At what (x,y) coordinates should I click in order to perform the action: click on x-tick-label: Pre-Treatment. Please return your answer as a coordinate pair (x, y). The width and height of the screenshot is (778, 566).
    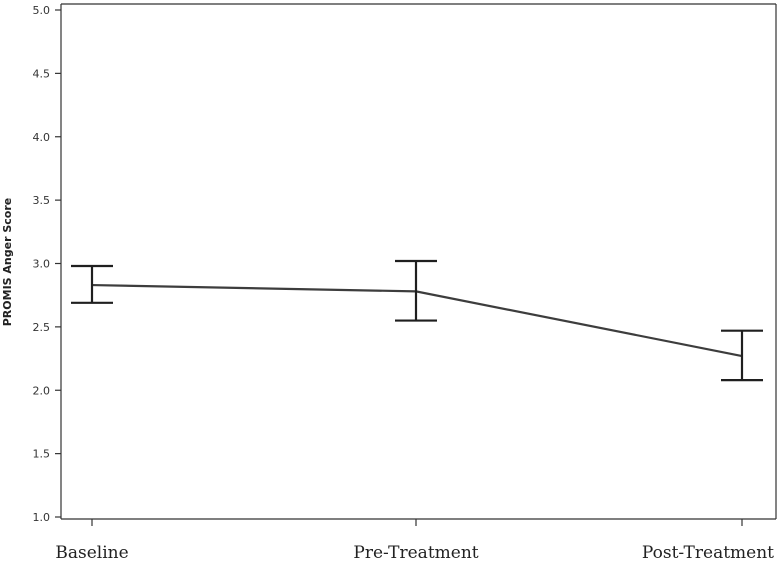
    Looking at the image, I should click on (415, 553).